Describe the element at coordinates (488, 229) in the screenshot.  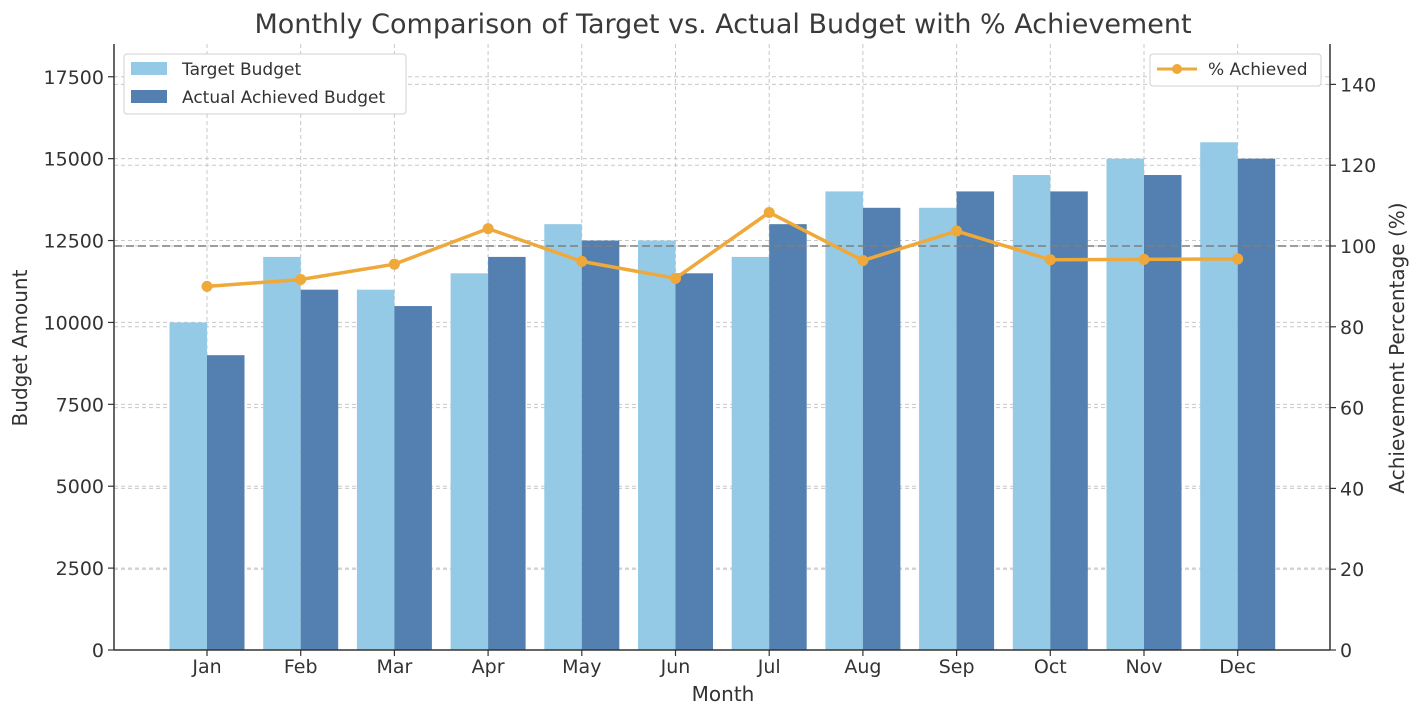
I see `achievement-point-apr` at that location.